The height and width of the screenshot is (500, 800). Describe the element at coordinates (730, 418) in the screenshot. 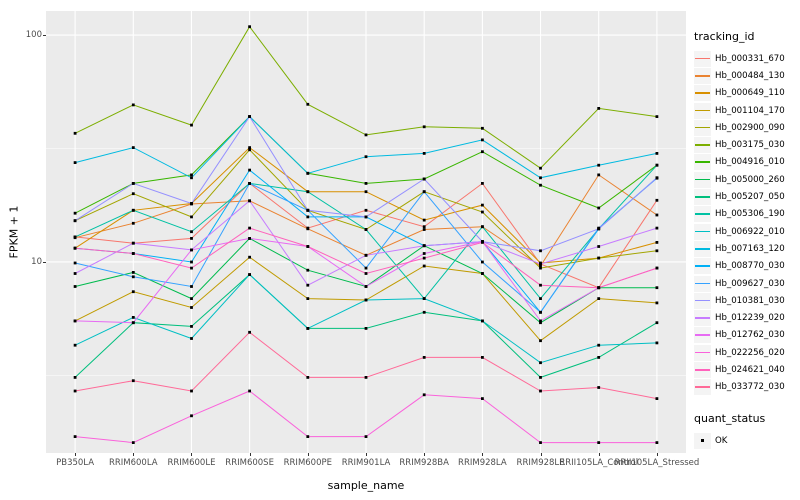

I see `legend-title-quant-status: quant_status` at that location.